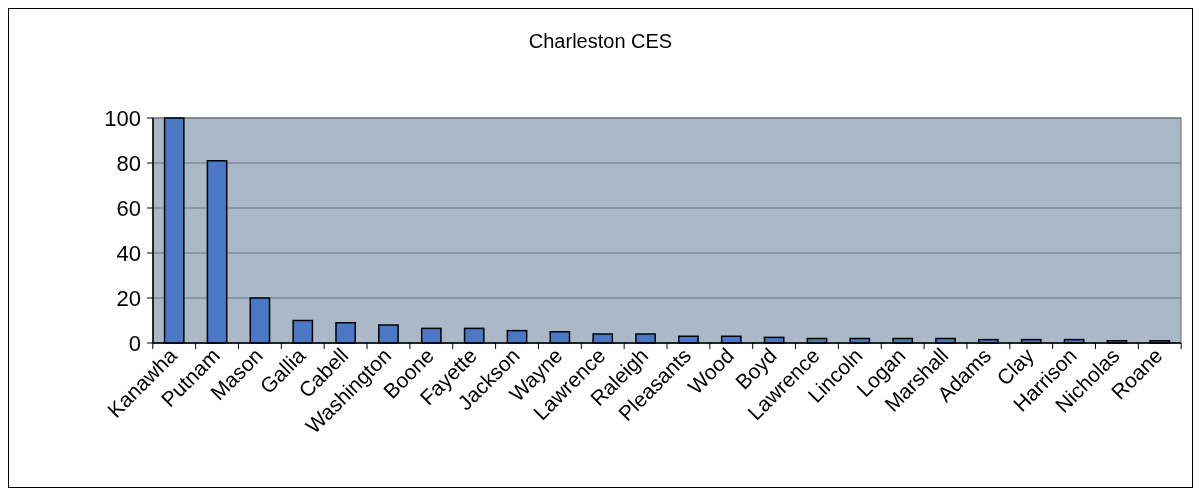  I want to click on y-tick-label: 40, so click(128, 253).